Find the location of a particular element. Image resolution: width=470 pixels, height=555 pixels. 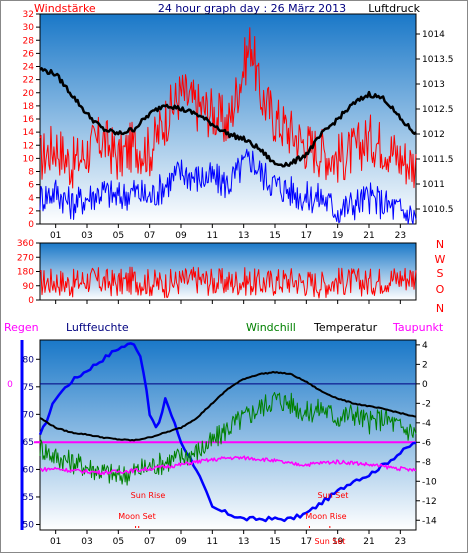

y-right-tick-label: -12 is located at coordinates (429, 502).